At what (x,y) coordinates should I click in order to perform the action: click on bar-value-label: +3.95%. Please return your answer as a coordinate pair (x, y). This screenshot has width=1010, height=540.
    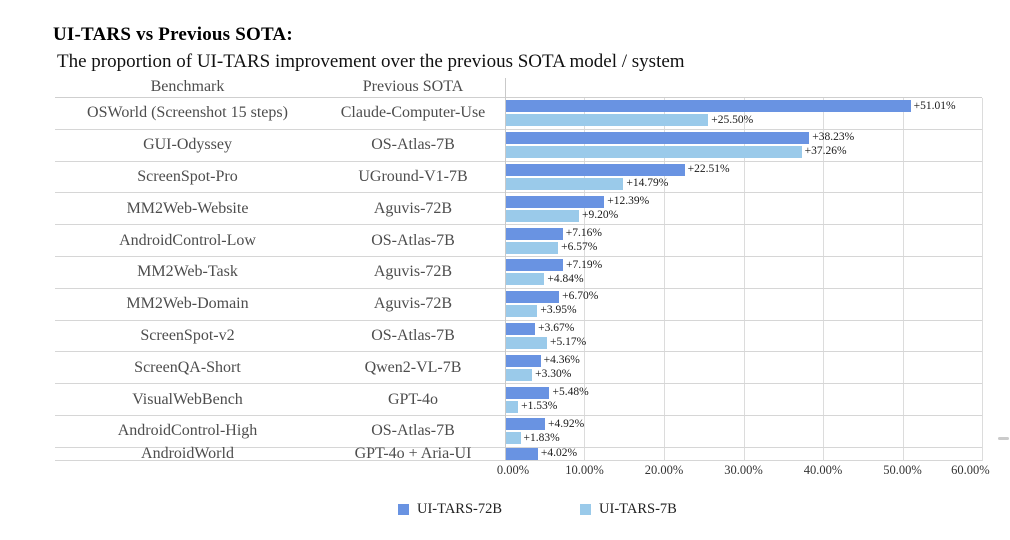
    Looking at the image, I should click on (558, 310).